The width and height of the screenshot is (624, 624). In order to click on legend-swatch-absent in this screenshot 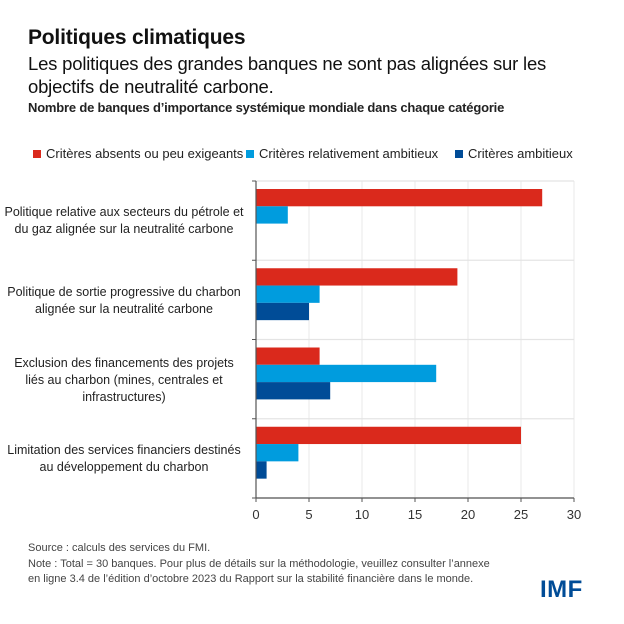, I will do `click(37, 153)`.